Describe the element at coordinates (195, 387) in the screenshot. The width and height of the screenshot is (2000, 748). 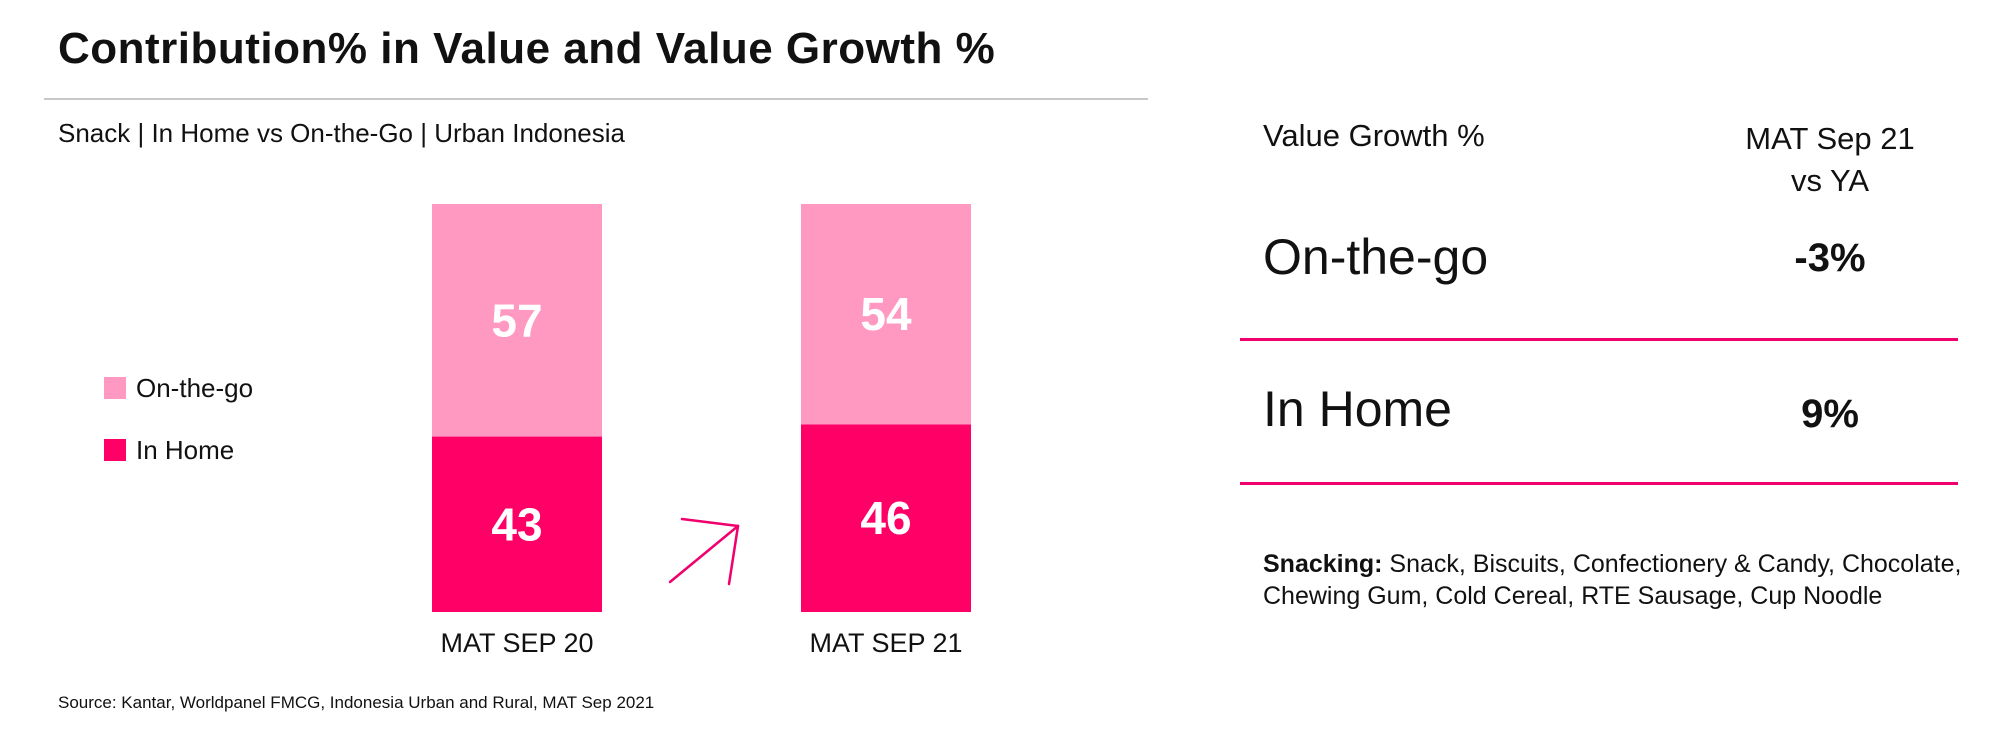
I see `legend-label-on-the-go: On-the-go` at that location.